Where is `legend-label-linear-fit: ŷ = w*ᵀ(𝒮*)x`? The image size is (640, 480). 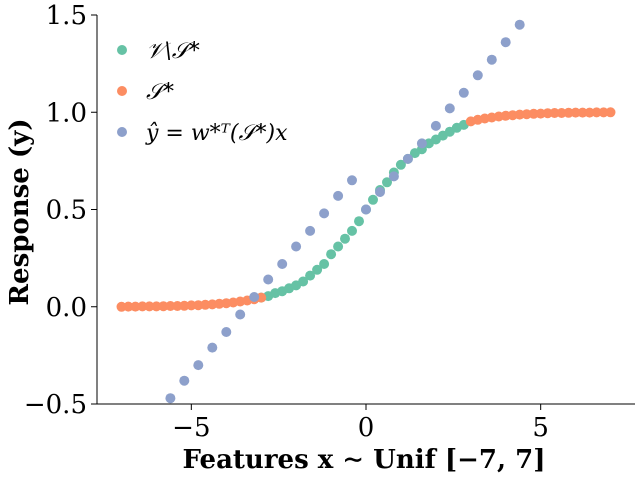 legend-label-linear-fit: ŷ = w*ᵀ(𝒮*)x is located at coordinates (216, 133).